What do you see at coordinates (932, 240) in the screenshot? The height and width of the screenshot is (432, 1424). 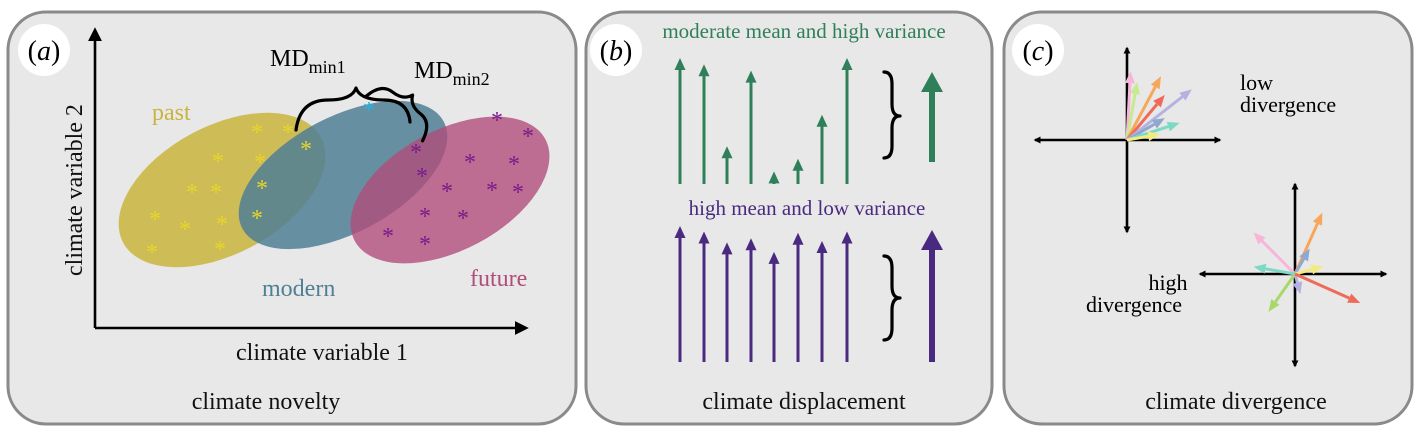 I see `bottom-mean-head` at bounding box center [932, 240].